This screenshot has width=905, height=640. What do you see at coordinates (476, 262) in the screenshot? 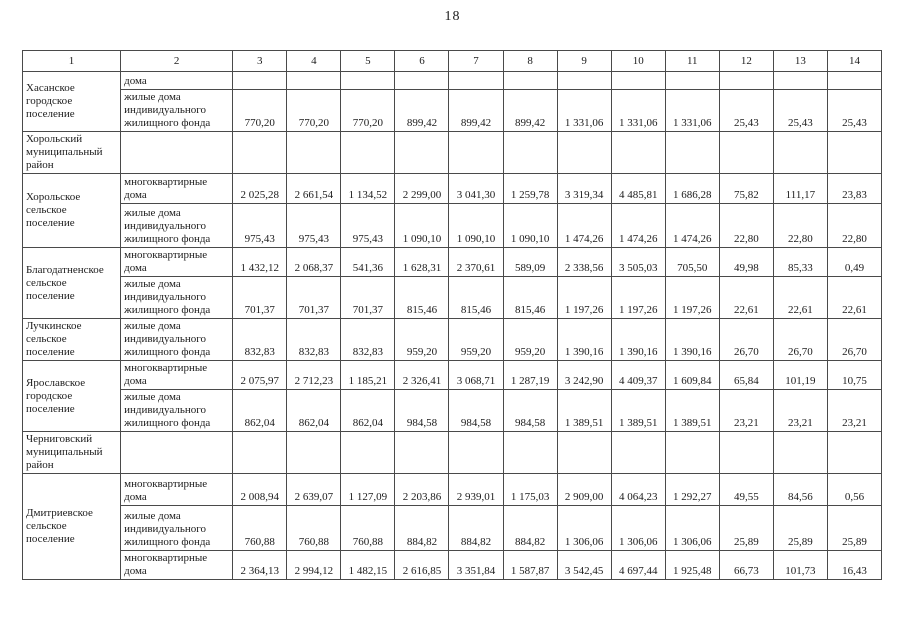
I see `value-cell: 2 370,61` at bounding box center [476, 262].